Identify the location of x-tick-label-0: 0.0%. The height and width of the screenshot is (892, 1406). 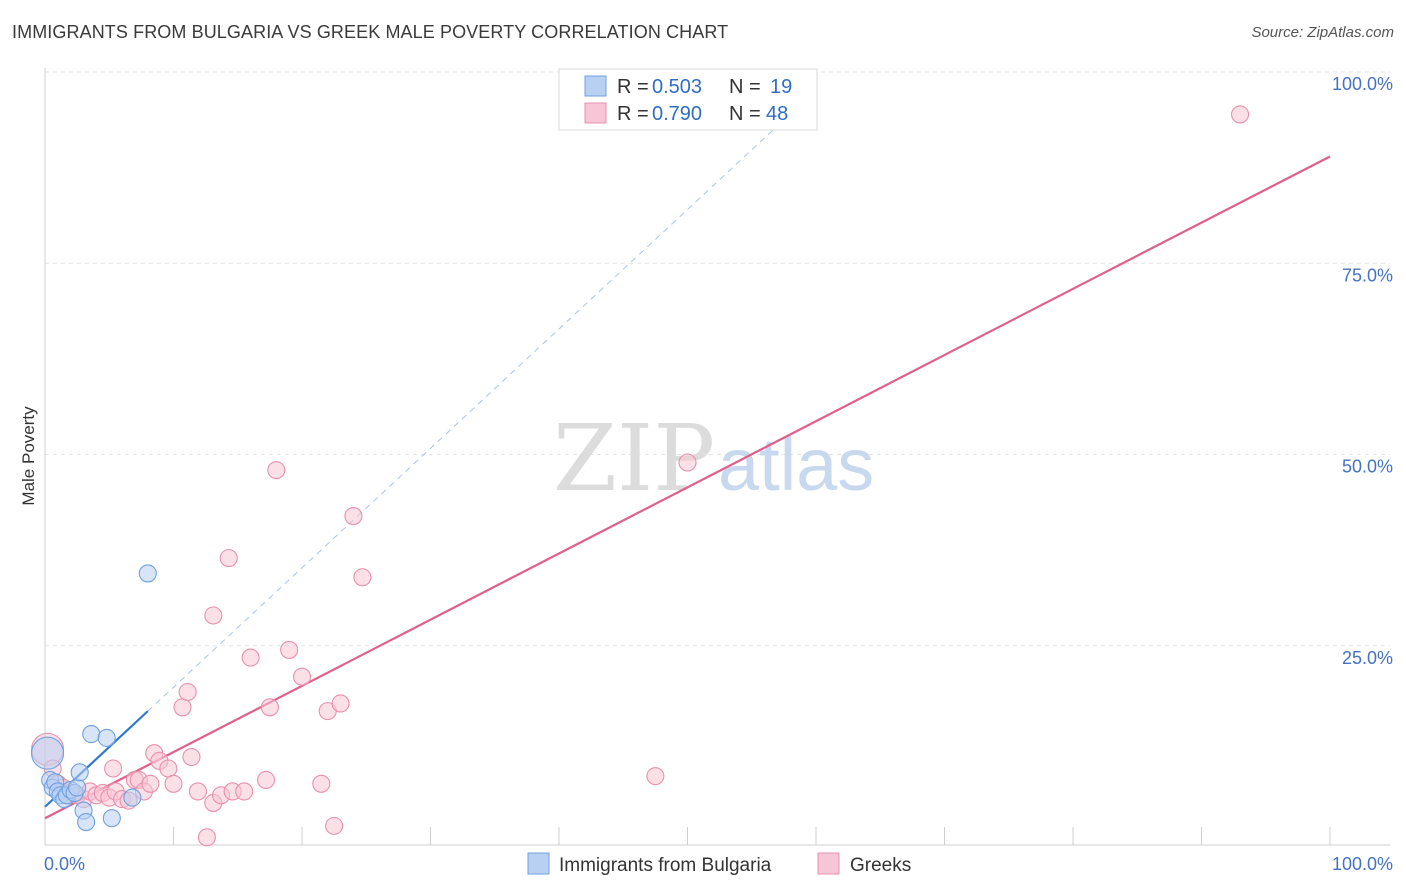
(64, 864).